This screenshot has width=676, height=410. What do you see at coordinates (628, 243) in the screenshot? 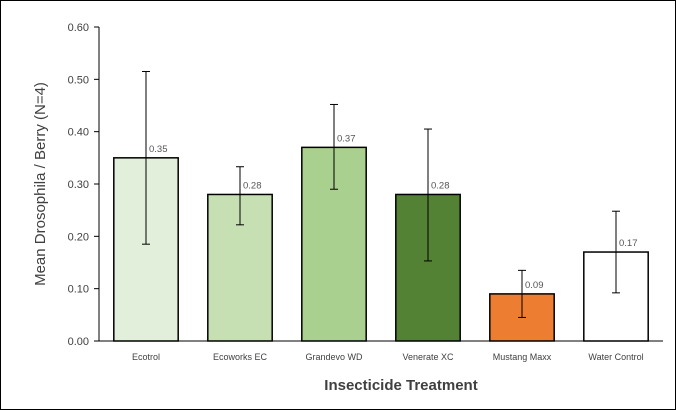
I see `data-label: 0.17` at bounding box center [628, 243].